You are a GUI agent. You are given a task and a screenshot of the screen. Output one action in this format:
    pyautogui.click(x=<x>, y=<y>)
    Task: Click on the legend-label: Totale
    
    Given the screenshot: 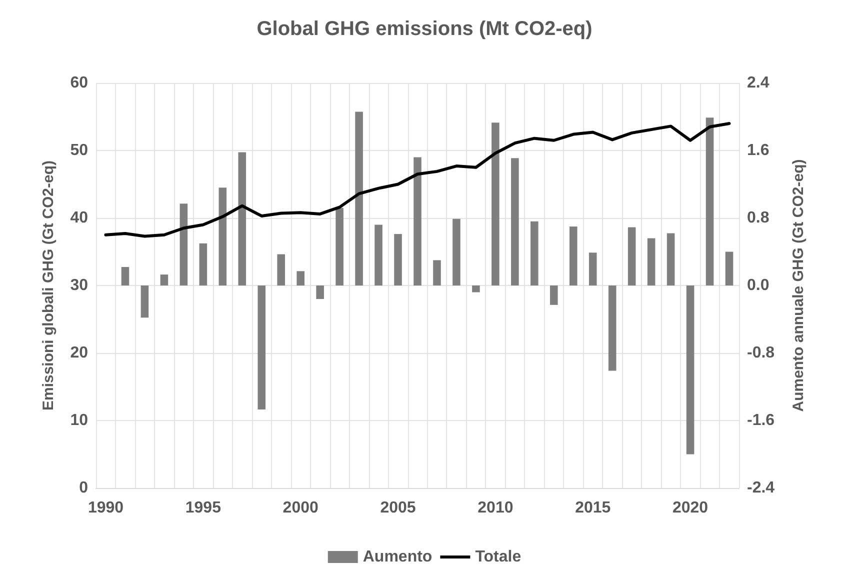 What is the action you would take?
    pyautogui.click(x=498, y=557)
    